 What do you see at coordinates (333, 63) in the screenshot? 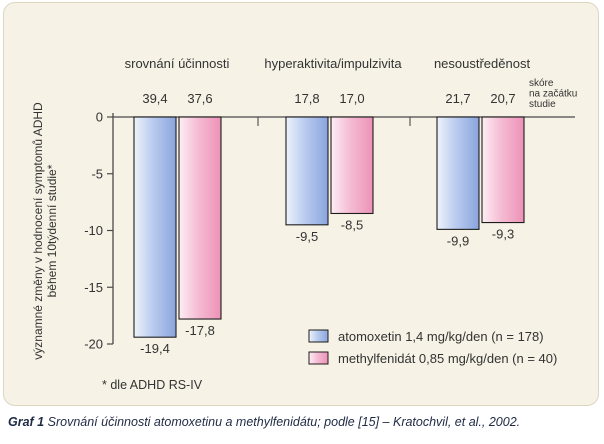
I see `category-label-2: hyperaktivita/impulzivita` at bounding box center [333, 63].